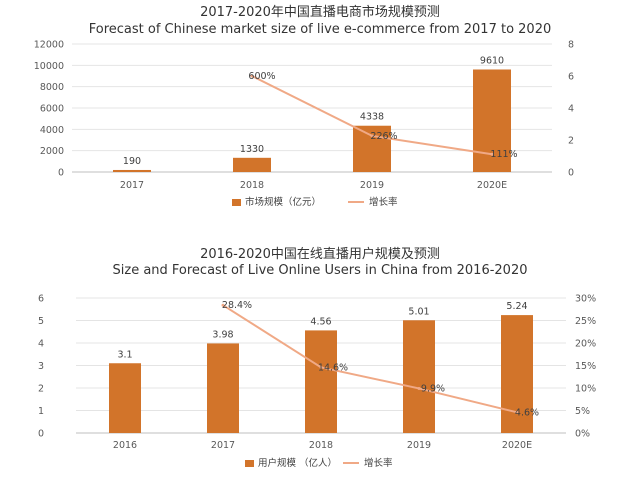  I want to click on y-tick-label-right: 25%, so click(585, 321).